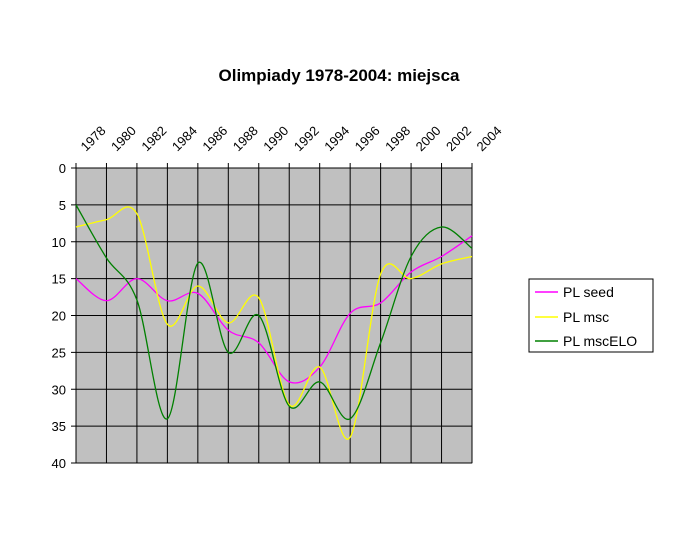 The image size is (680, 535). I want to click on x-tick-label: 2002, so click(458, 138).